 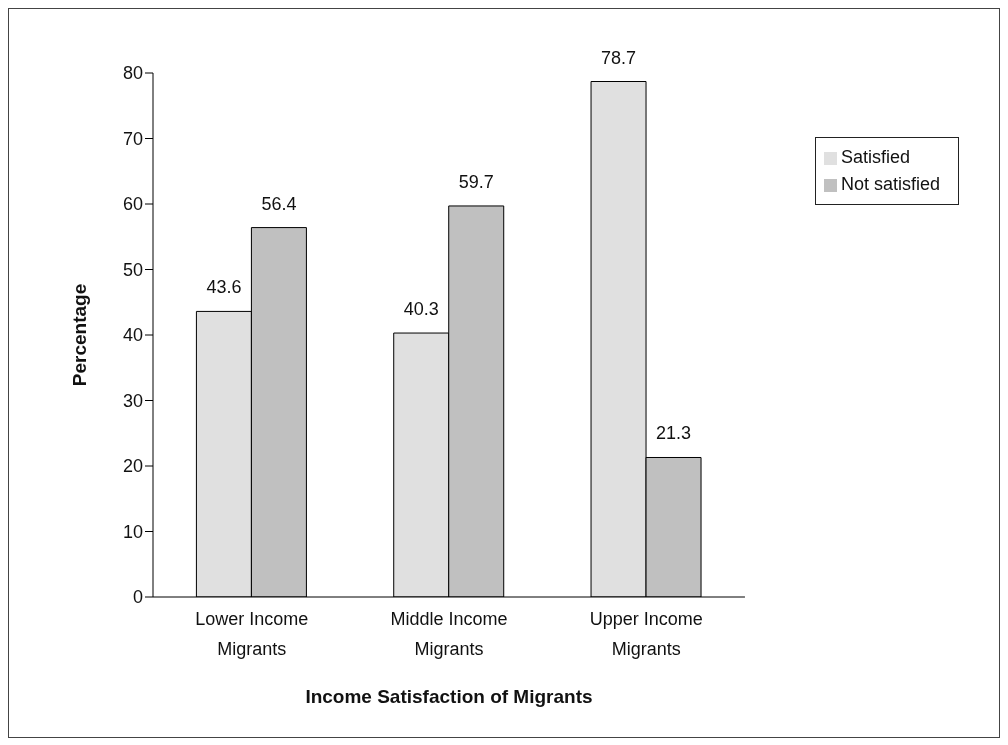 What do you see at coordinates (79, 335) in the screenshot?
I see `y-axis-title: Percentage` at bounding box center [79, 335].